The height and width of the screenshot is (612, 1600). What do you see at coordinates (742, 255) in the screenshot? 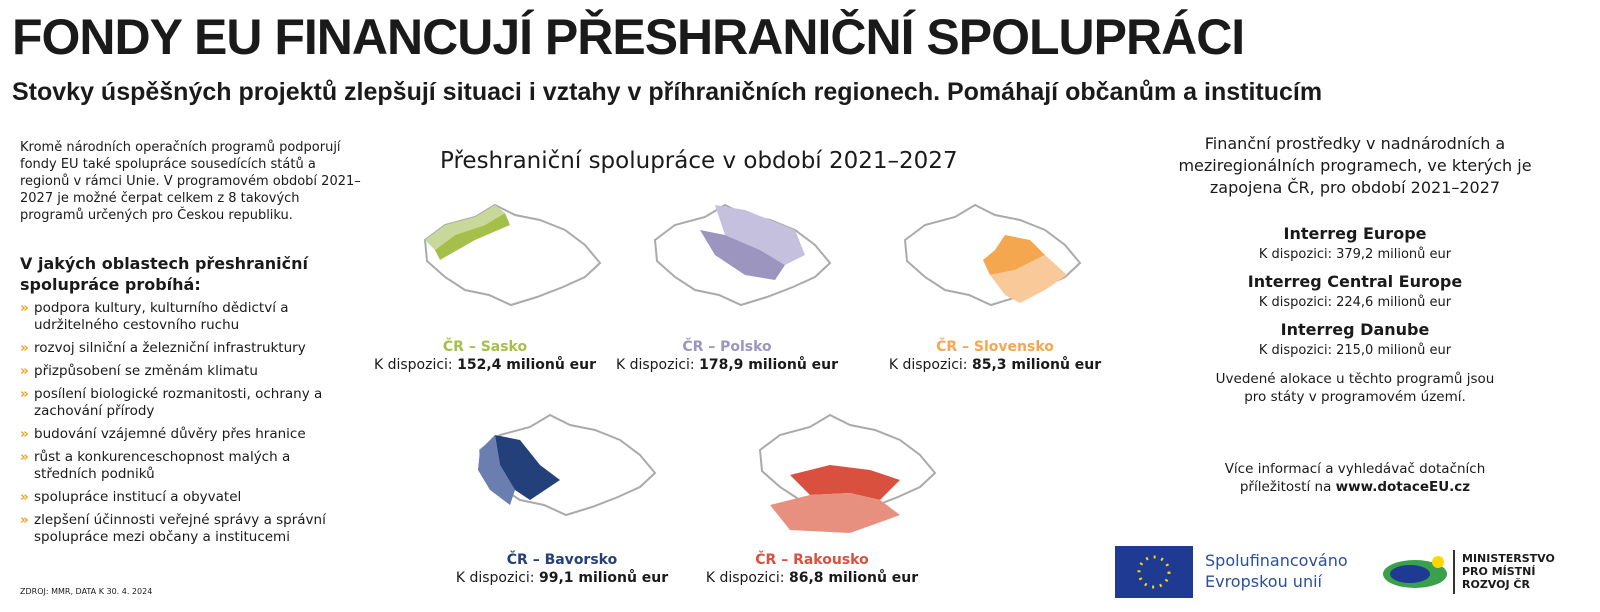
I see `map-polsko` at bounding box center [742, 255].